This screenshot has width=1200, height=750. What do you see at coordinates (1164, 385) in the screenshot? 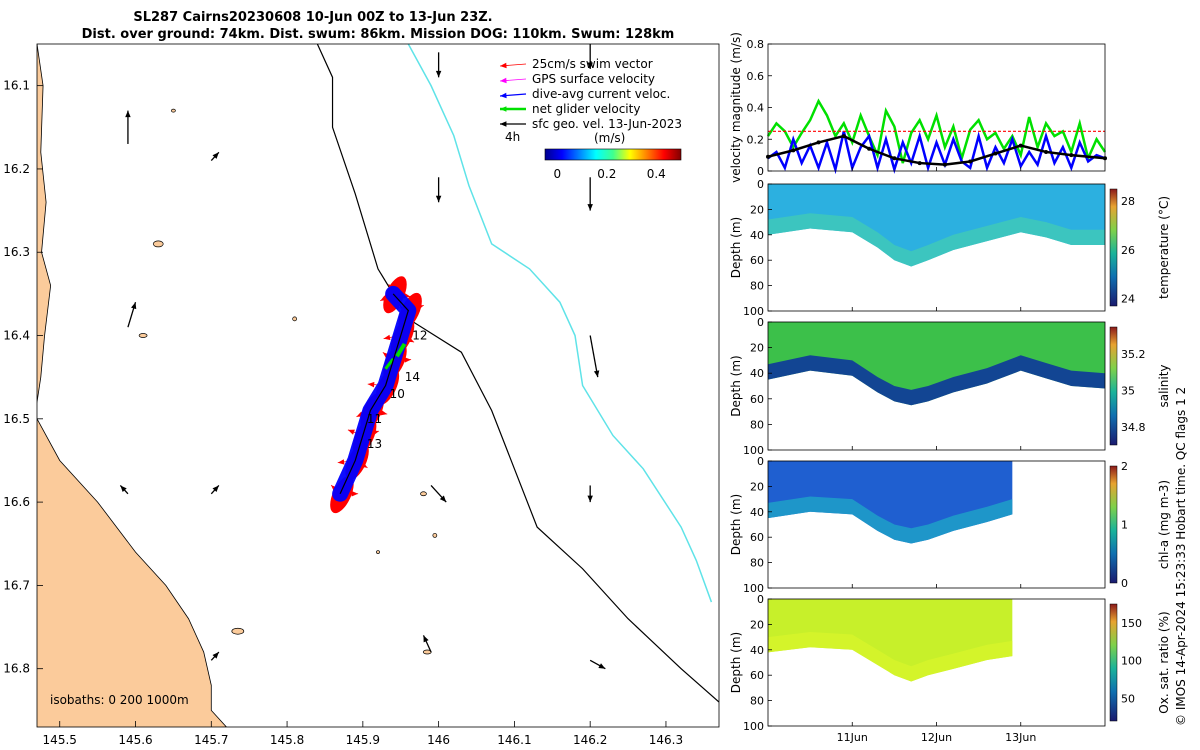
I see `colorbar-label: salinity` at bounding box center [1164, 385].